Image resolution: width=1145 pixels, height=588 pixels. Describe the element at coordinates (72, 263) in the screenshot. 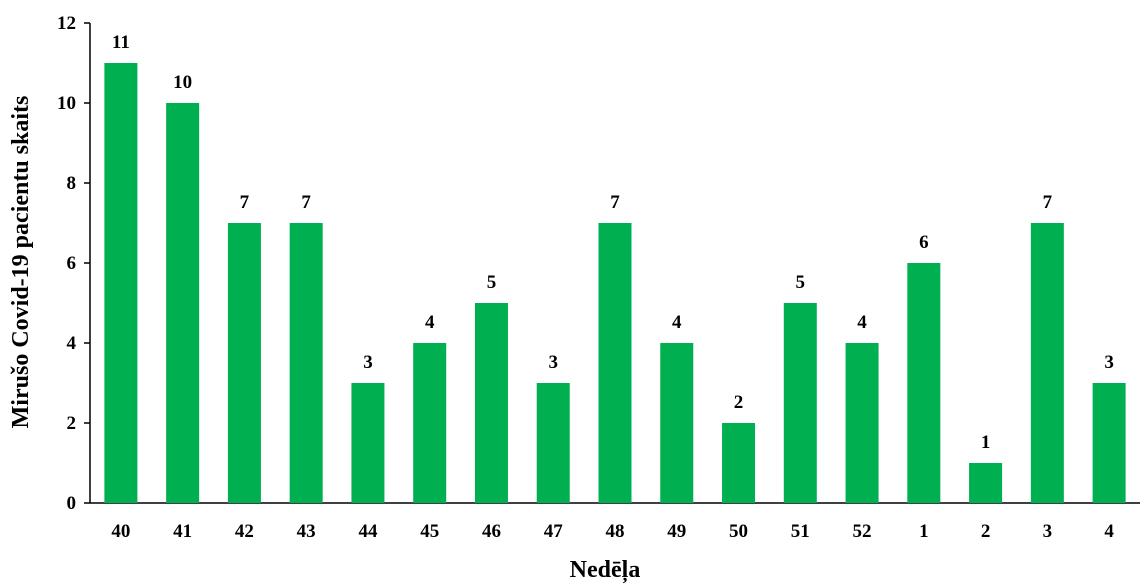

I see `y-tick-label: 6` at that location.